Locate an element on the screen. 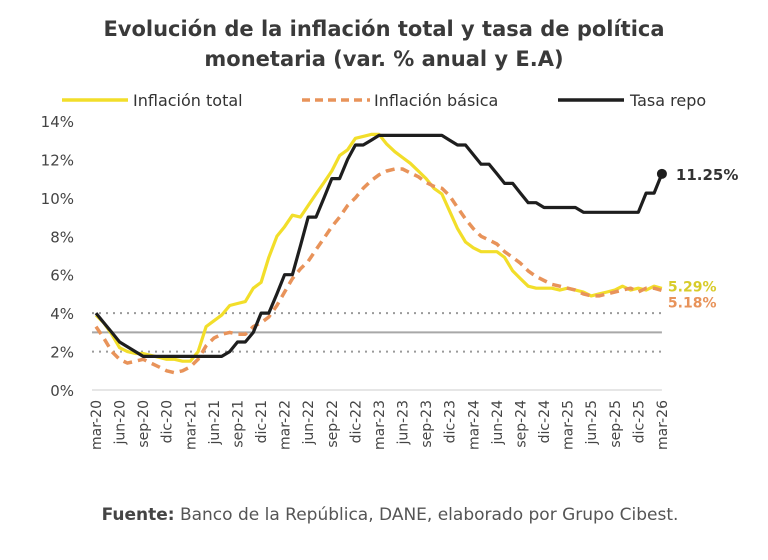 This screenshot has width=768, height=560. x-tick-label: sep-23 is located at coordinates (427, 424).